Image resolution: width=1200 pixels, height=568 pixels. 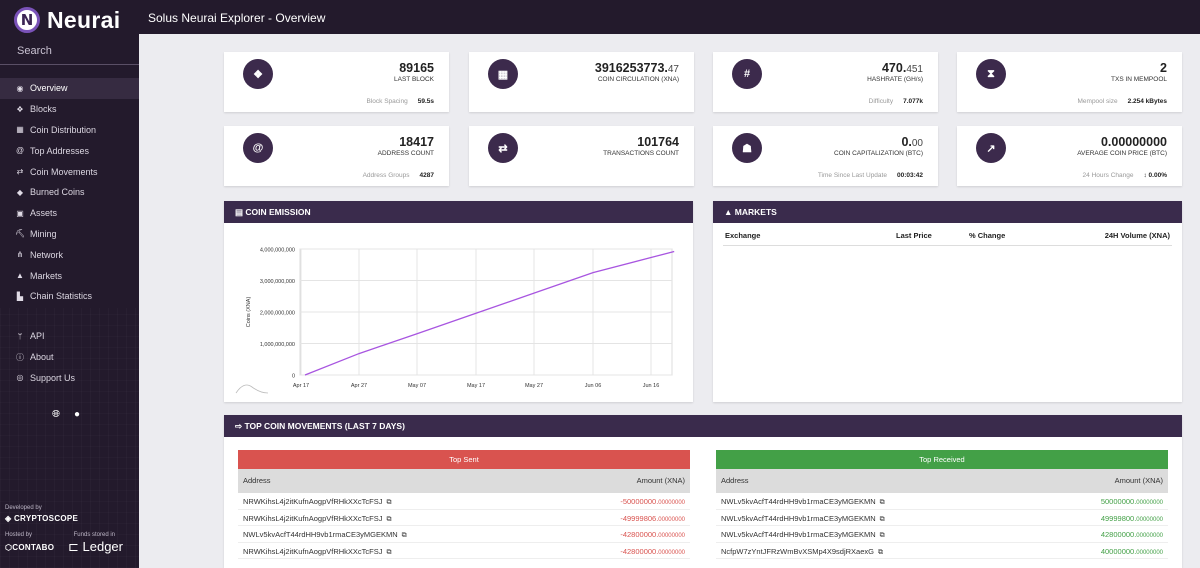 What do you see at coordinates (20, 88) in the screenshot?
I see `tachometer-icon: ◉` at bounding box center [20, 88].